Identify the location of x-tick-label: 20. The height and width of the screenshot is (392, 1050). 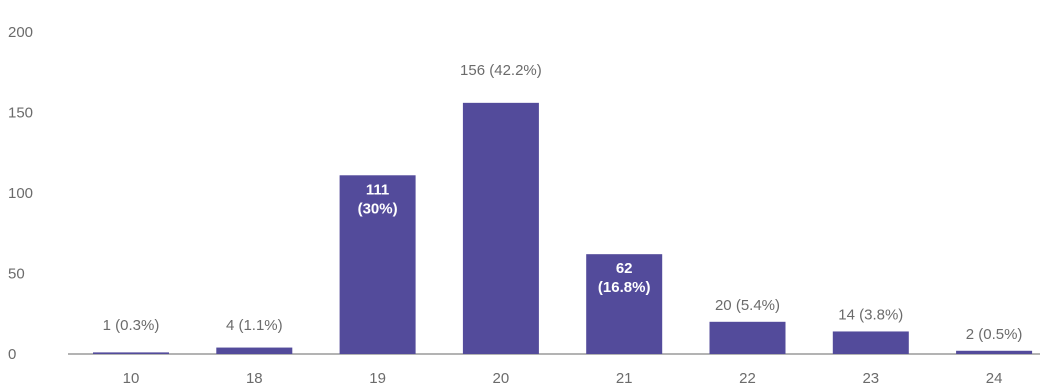
(501, 378).